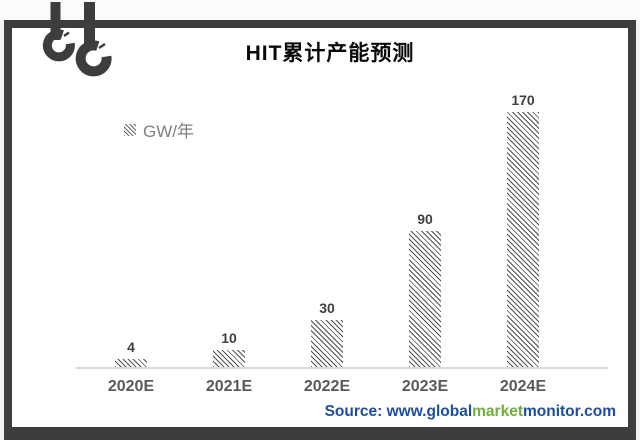  Describe the element at coordinates (131, 386) in the screenshot. I see `x-tick-label: 2020E` at that location.